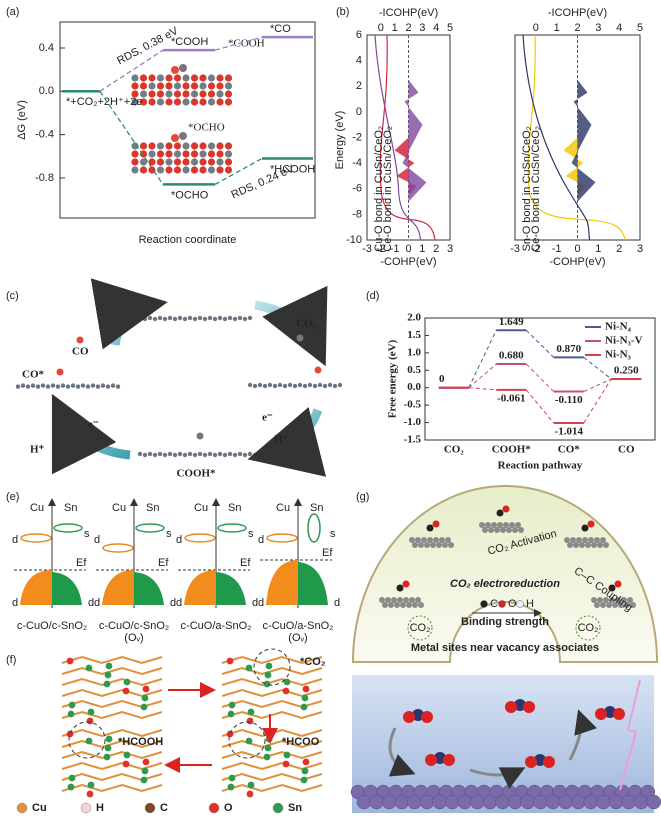  Describe the element at coordinates (152, 508) in the screenshot. I see `metal-label: Sn` at that location.